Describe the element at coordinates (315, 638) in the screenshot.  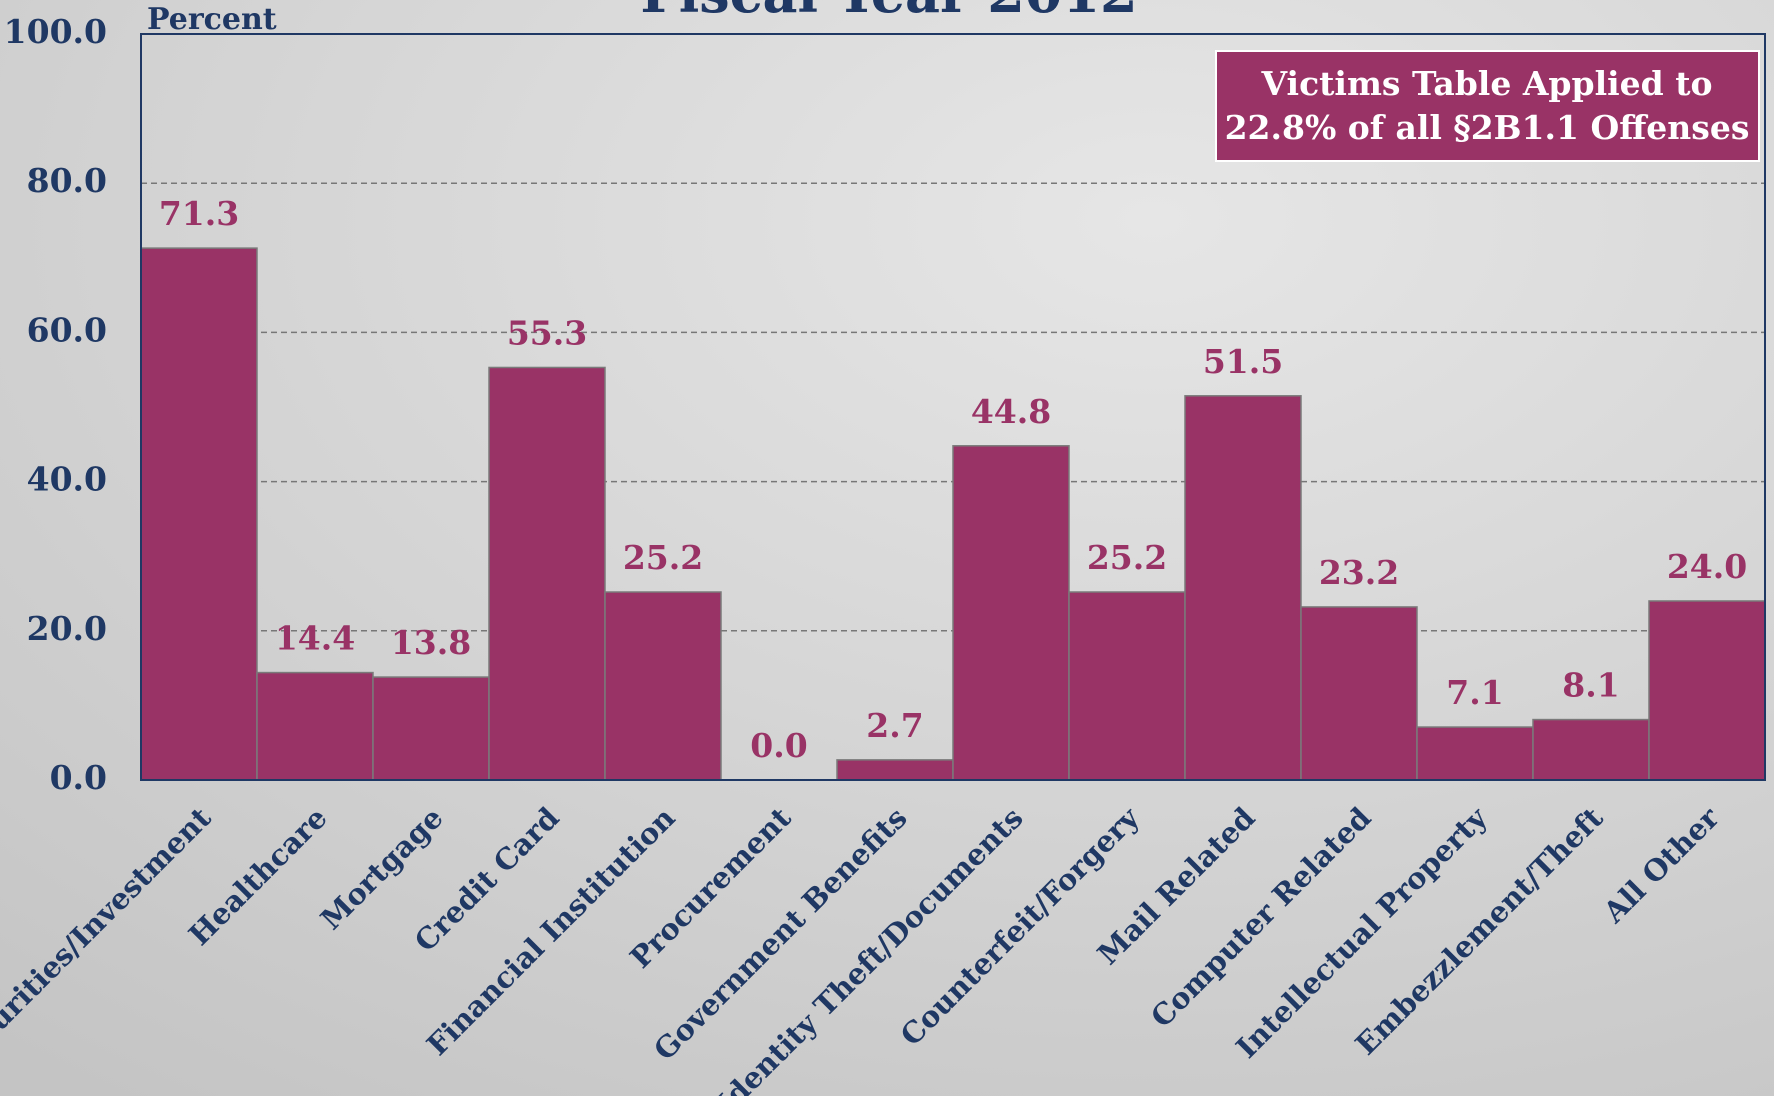
I see `value-label: 14.4` at that location.